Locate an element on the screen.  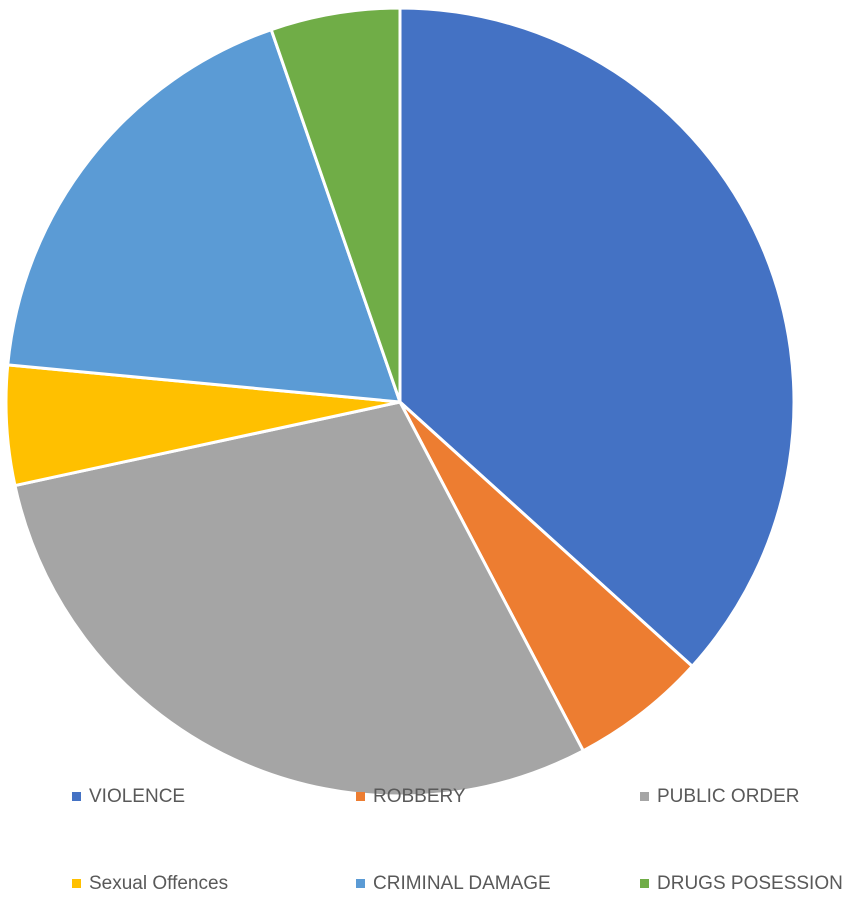
legend-label: VIOLENCE is located at coordinates (137, 796).